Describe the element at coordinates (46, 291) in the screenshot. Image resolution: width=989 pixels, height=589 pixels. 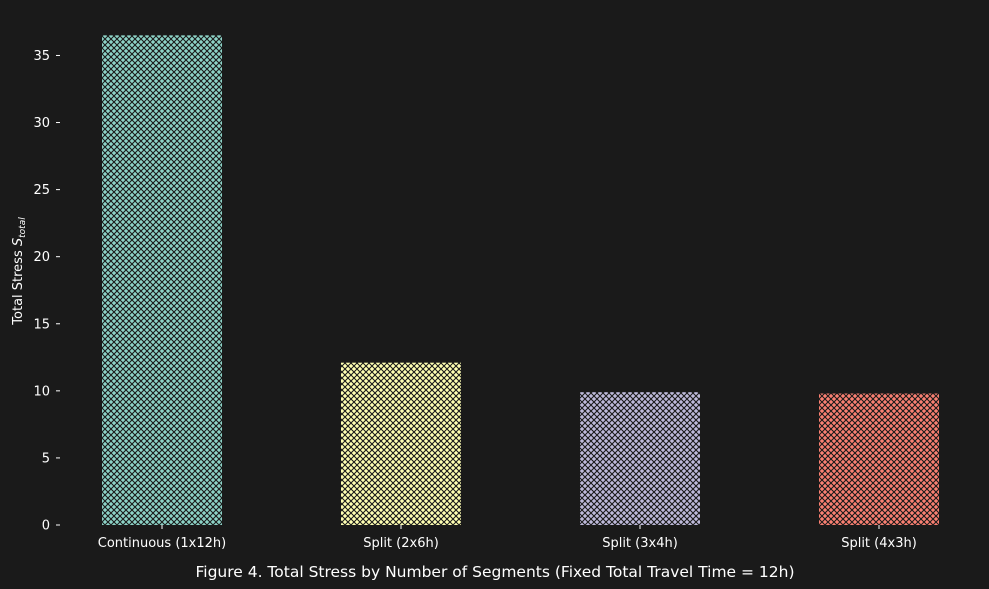
I see `y-axis: 0 5 10 15 20 25 30 35` at that location.